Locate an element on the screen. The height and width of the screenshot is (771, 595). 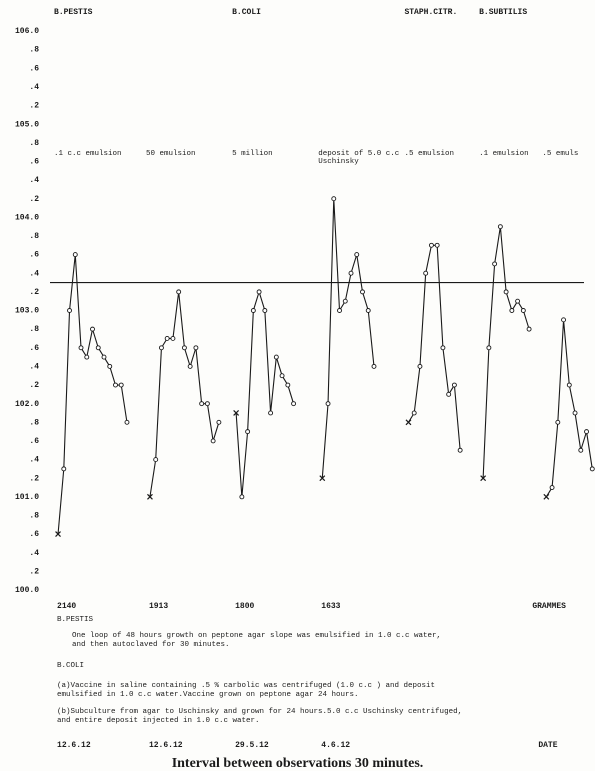
series-label: 50 emulsion is located at coordinates (170, 154).